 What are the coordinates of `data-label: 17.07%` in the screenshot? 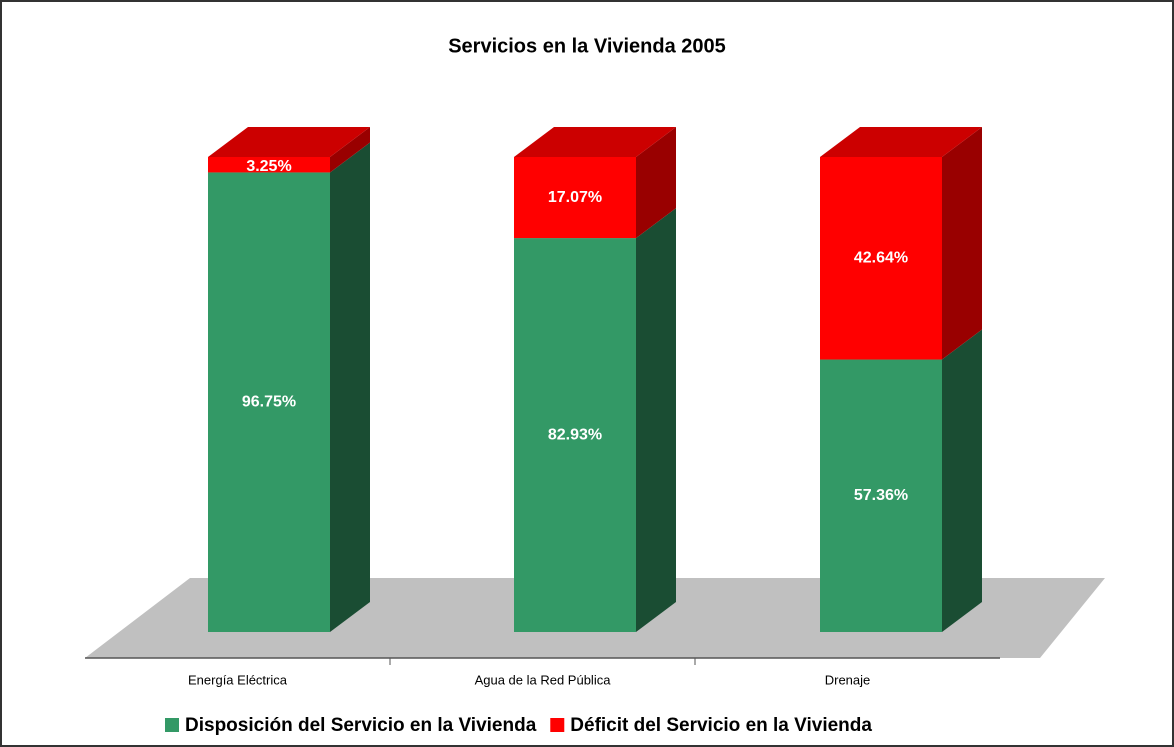 It's located at (575, 197).